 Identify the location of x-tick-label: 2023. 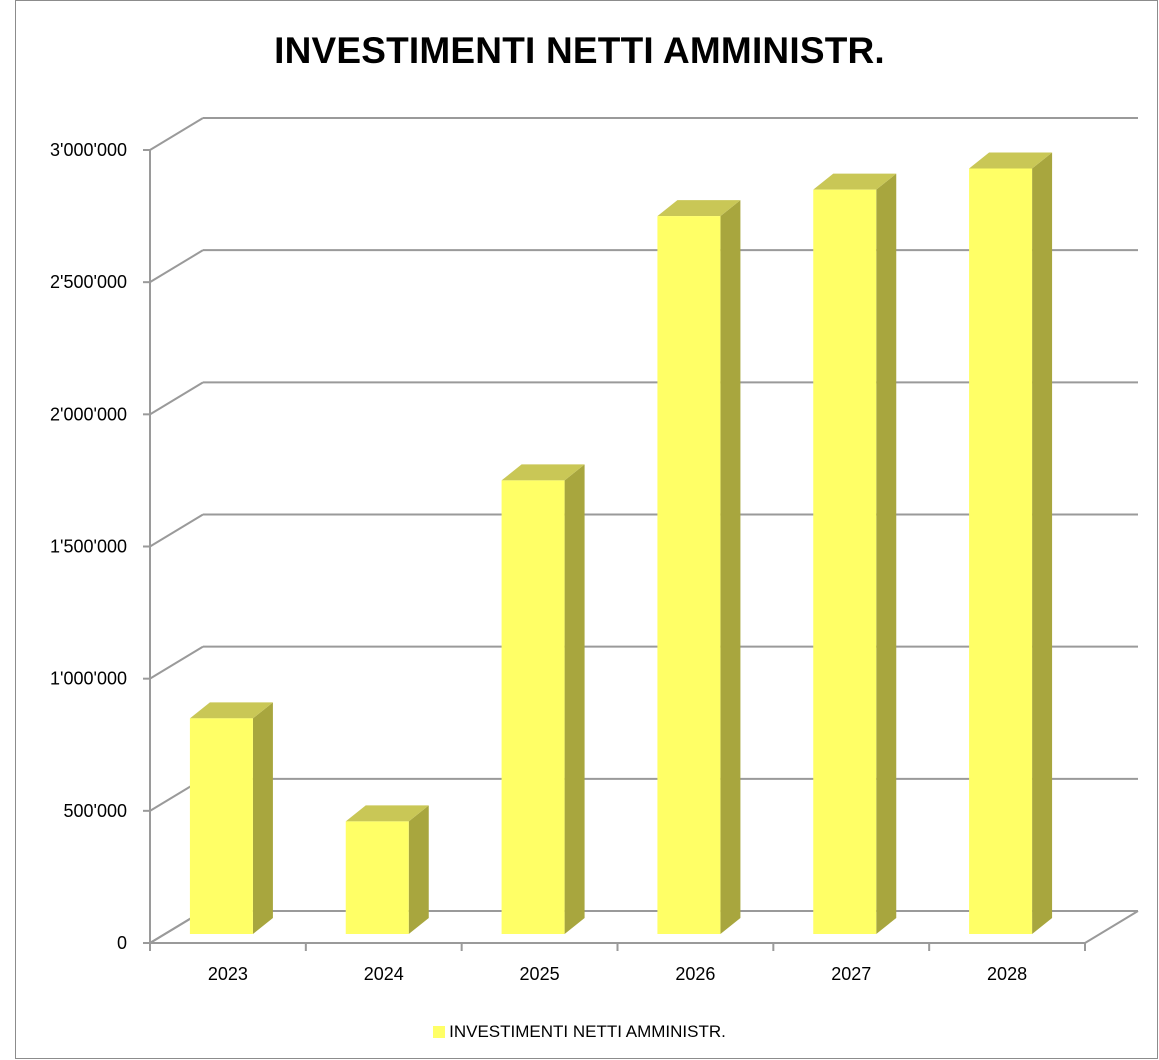
(228, 974).